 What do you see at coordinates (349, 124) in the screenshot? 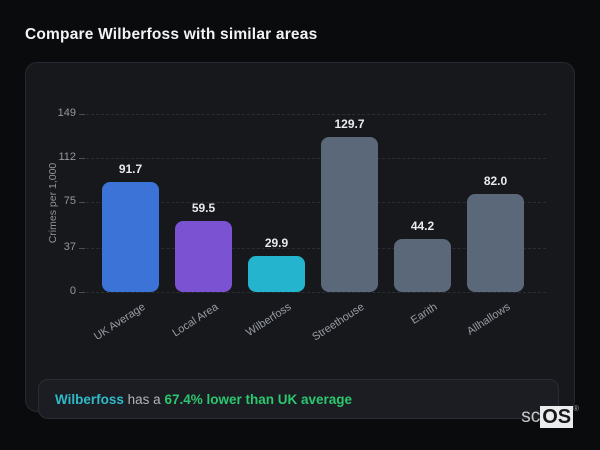
I see `bar-value-label: 129.7` at bounding box center [349, 124].